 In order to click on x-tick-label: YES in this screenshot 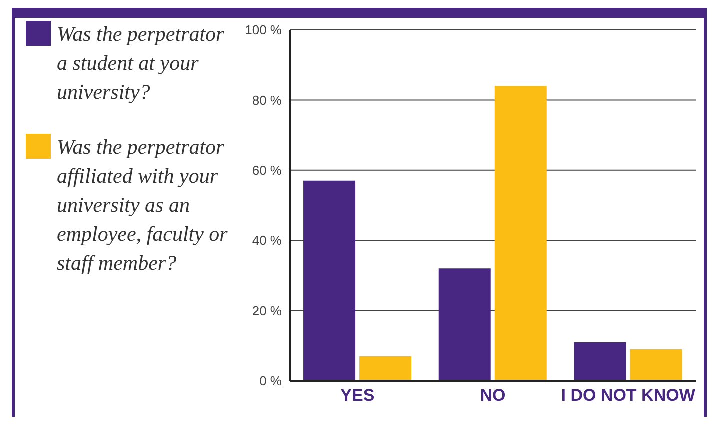, I will do `click(357, 396)`.